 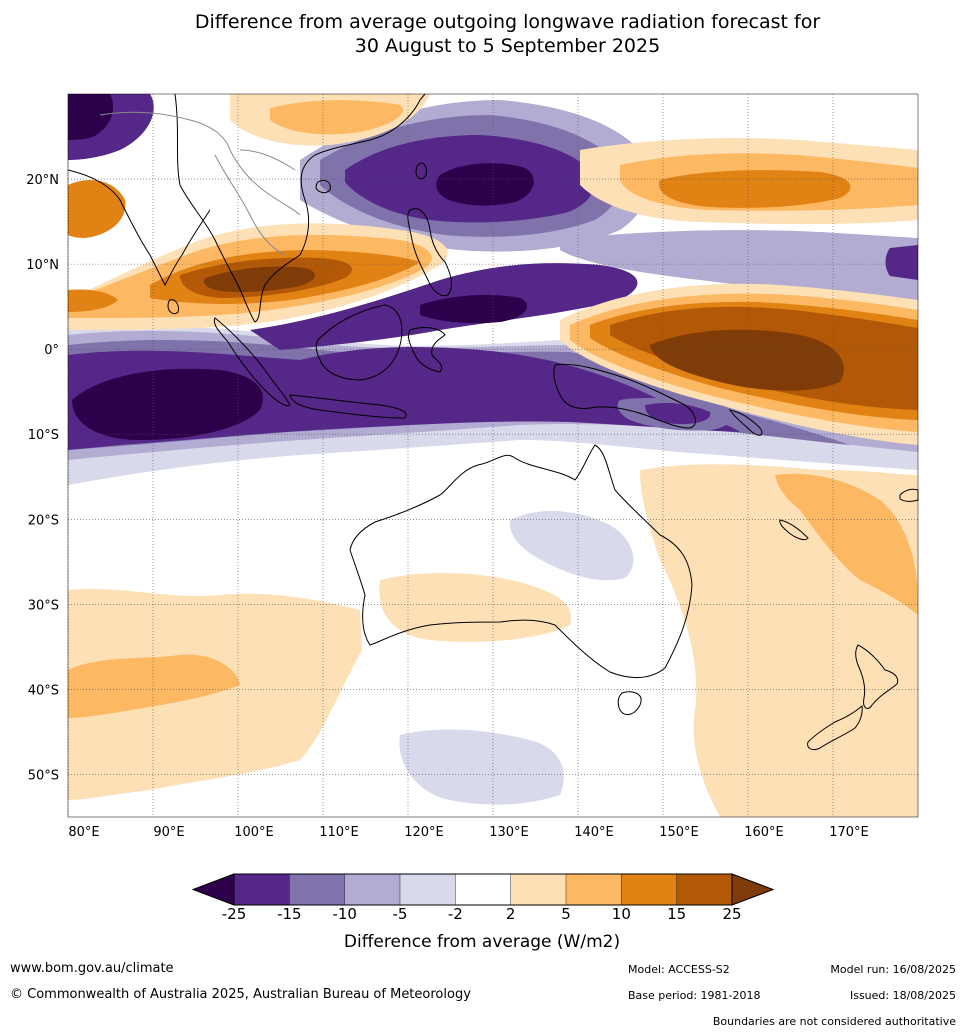 What do you see at coordinates (510, 914) in the screenshot?
I see `colorbar-tick-label: 2` at bounding box center [510, 914].